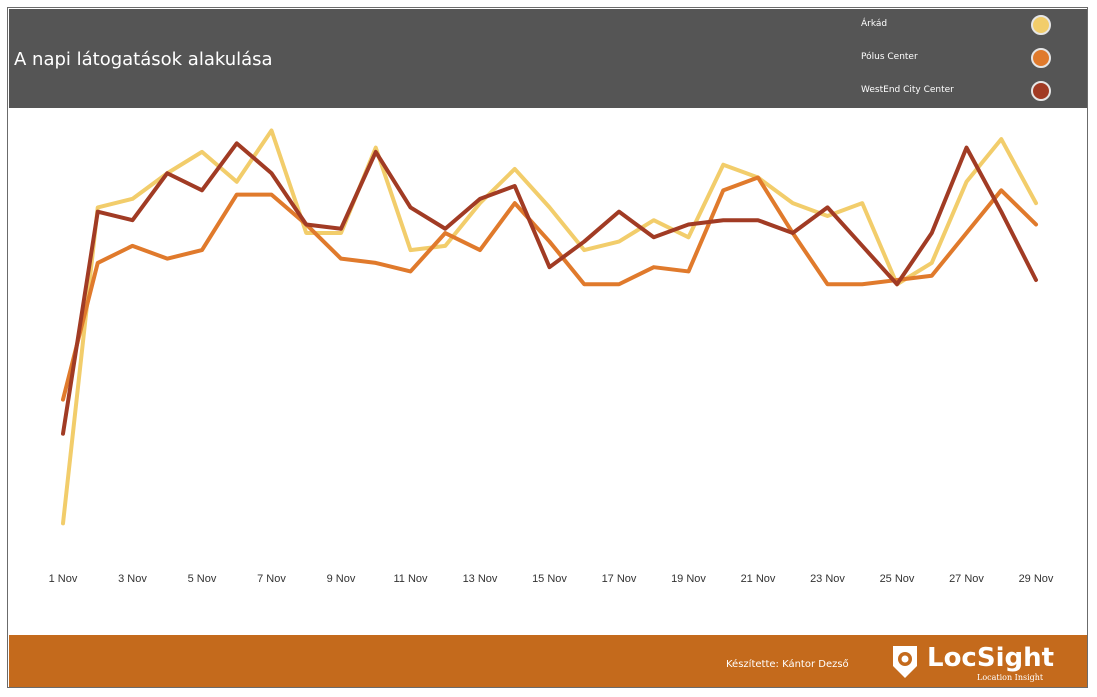  What do you see at coordinates (907, 90) in the screenshot?
I see `legend-label: WestEnd City Center` at bounding box center [907, 90].